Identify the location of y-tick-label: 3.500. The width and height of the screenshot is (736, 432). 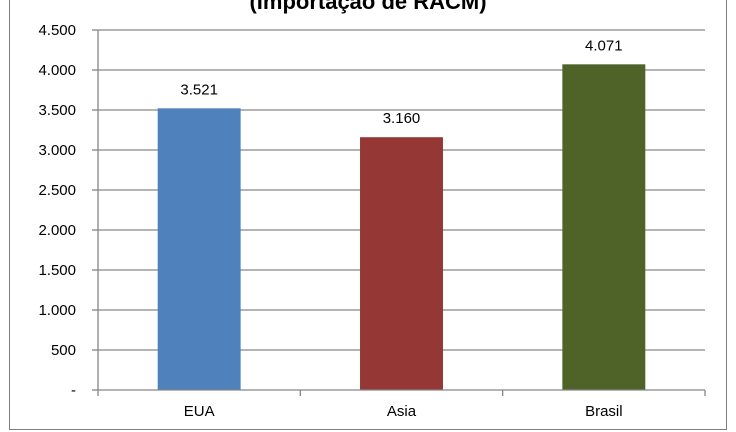
(57, 110).